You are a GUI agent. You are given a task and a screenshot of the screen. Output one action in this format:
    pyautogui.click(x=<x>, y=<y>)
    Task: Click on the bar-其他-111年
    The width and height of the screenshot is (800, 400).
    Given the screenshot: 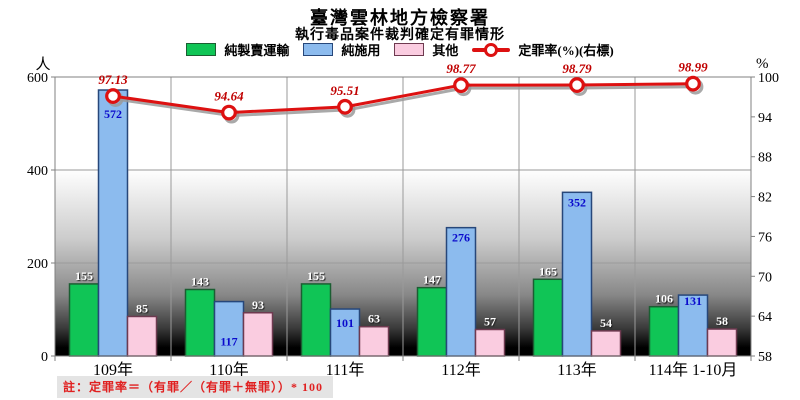 What is the action you would take?
    pyautogui.click(x=374, y=341)
    